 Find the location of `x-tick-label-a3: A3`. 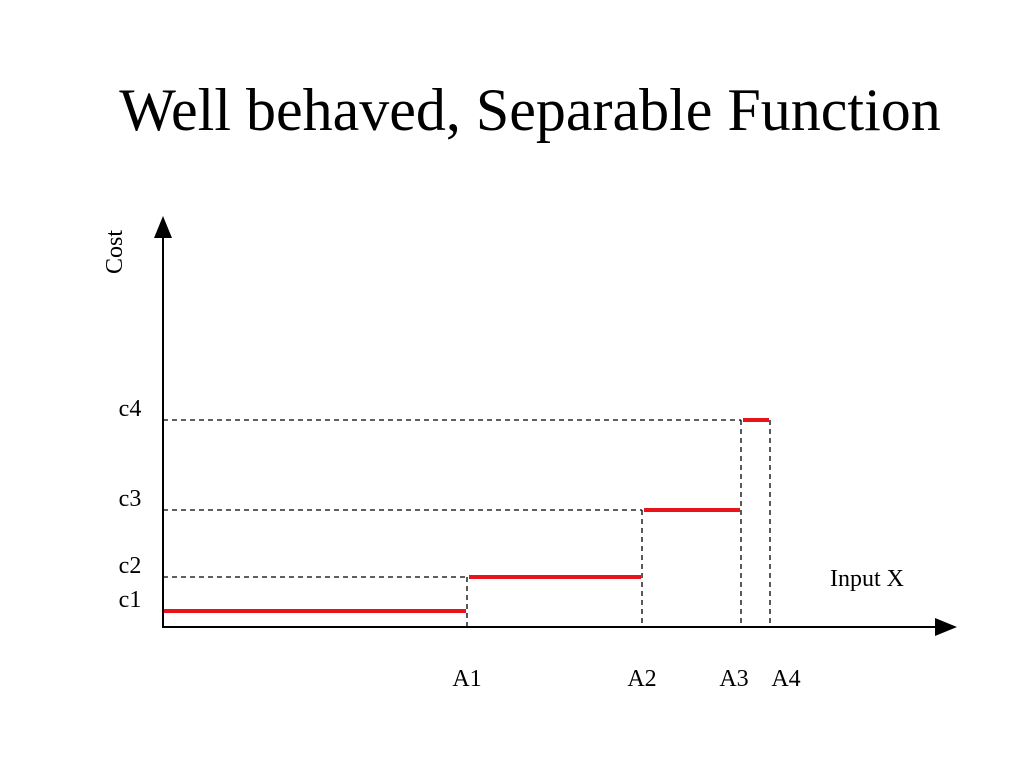

x-tick-label-a3: A3 is located at coordinates (733, 679).